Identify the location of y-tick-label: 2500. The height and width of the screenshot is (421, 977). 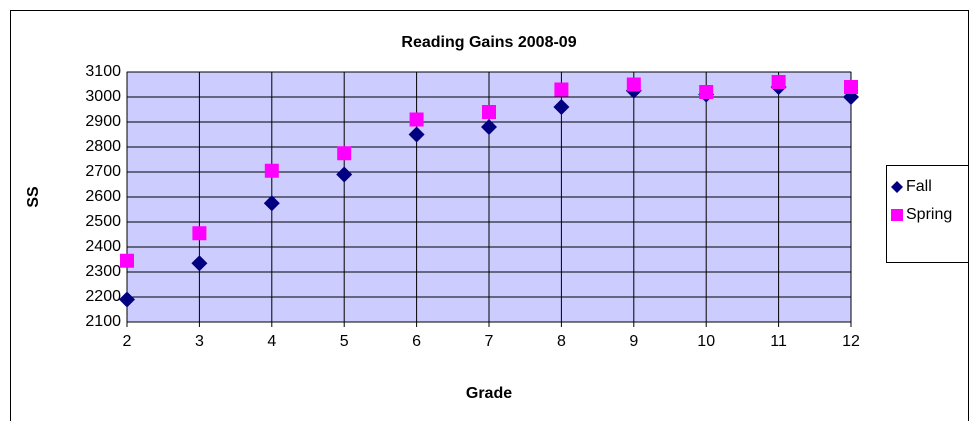
(103, 221).